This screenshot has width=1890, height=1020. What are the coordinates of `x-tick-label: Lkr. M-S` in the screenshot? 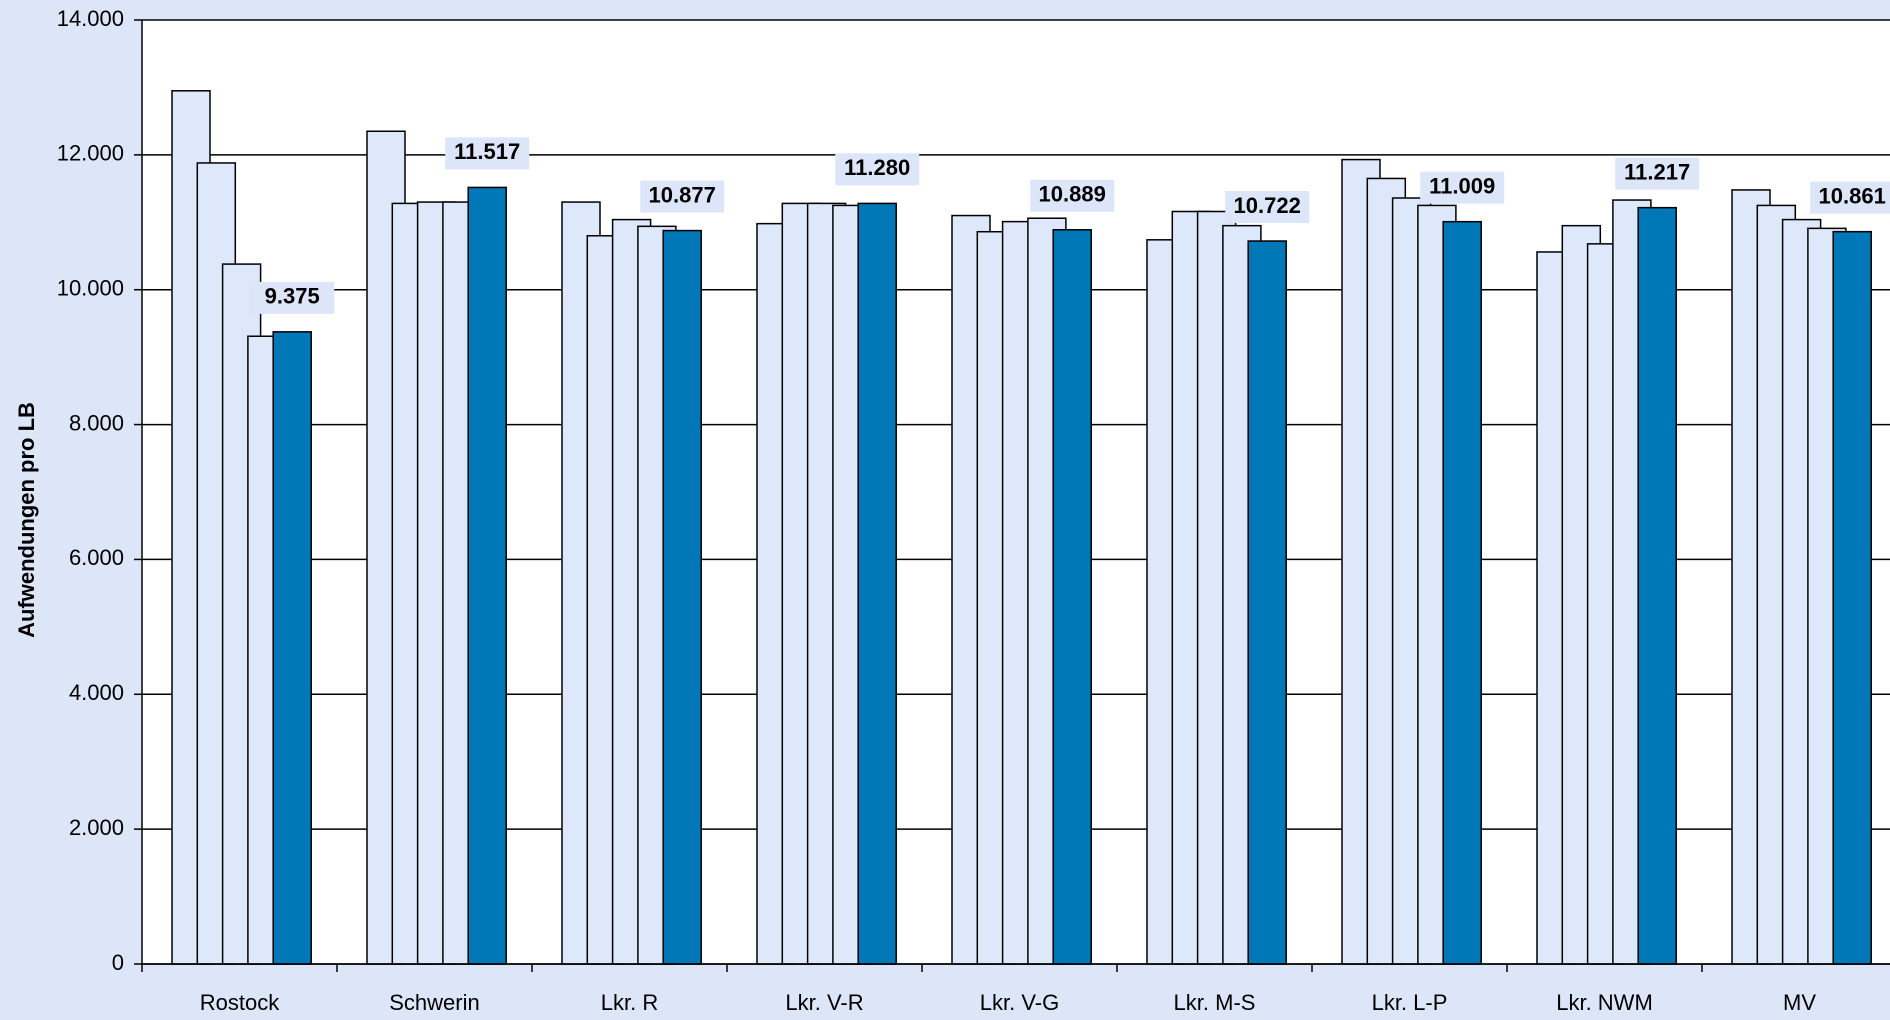 It's located at (1215, 1002).